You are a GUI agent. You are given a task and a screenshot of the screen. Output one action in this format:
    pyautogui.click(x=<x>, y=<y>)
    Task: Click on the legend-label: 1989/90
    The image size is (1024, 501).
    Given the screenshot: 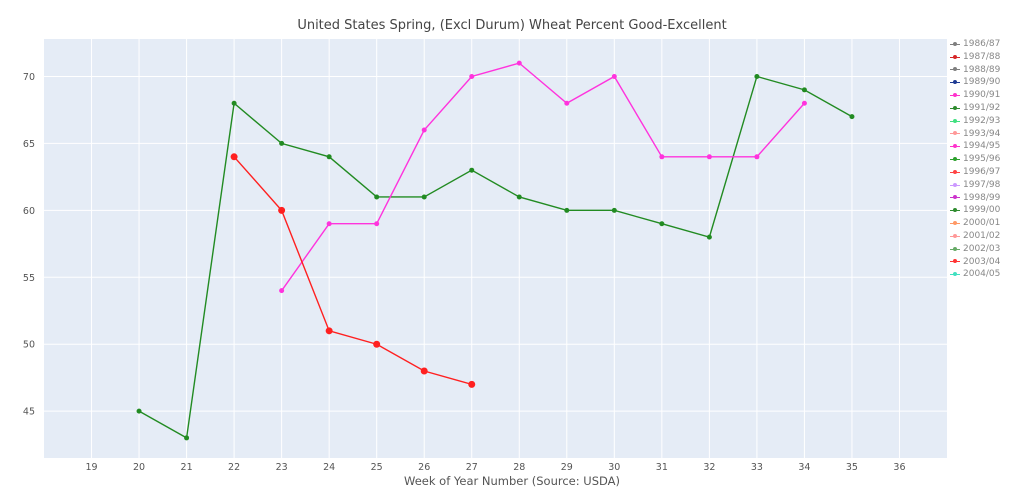 What is the action you would take?
    pyautogui.click(x=982, y=82)
    